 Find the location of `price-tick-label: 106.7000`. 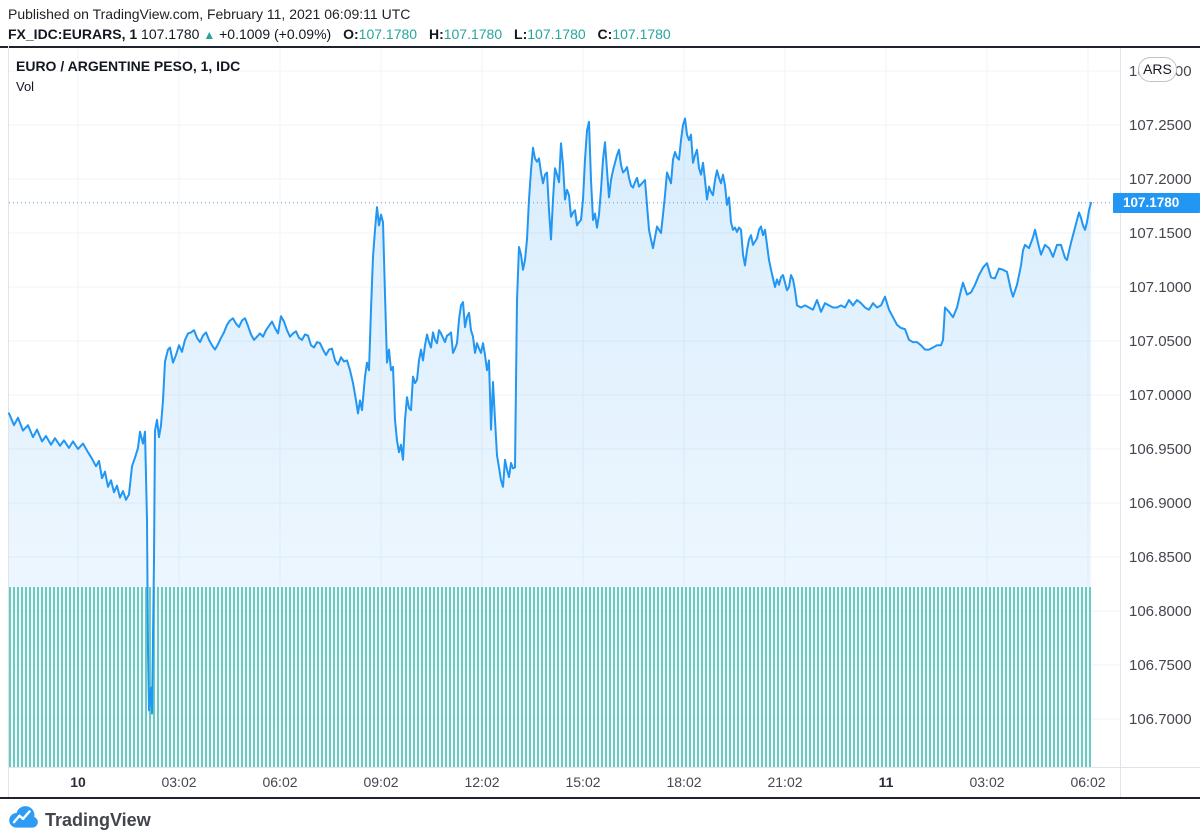

price-tick-label: 106.7000 is located at coordinates (1160, 719).